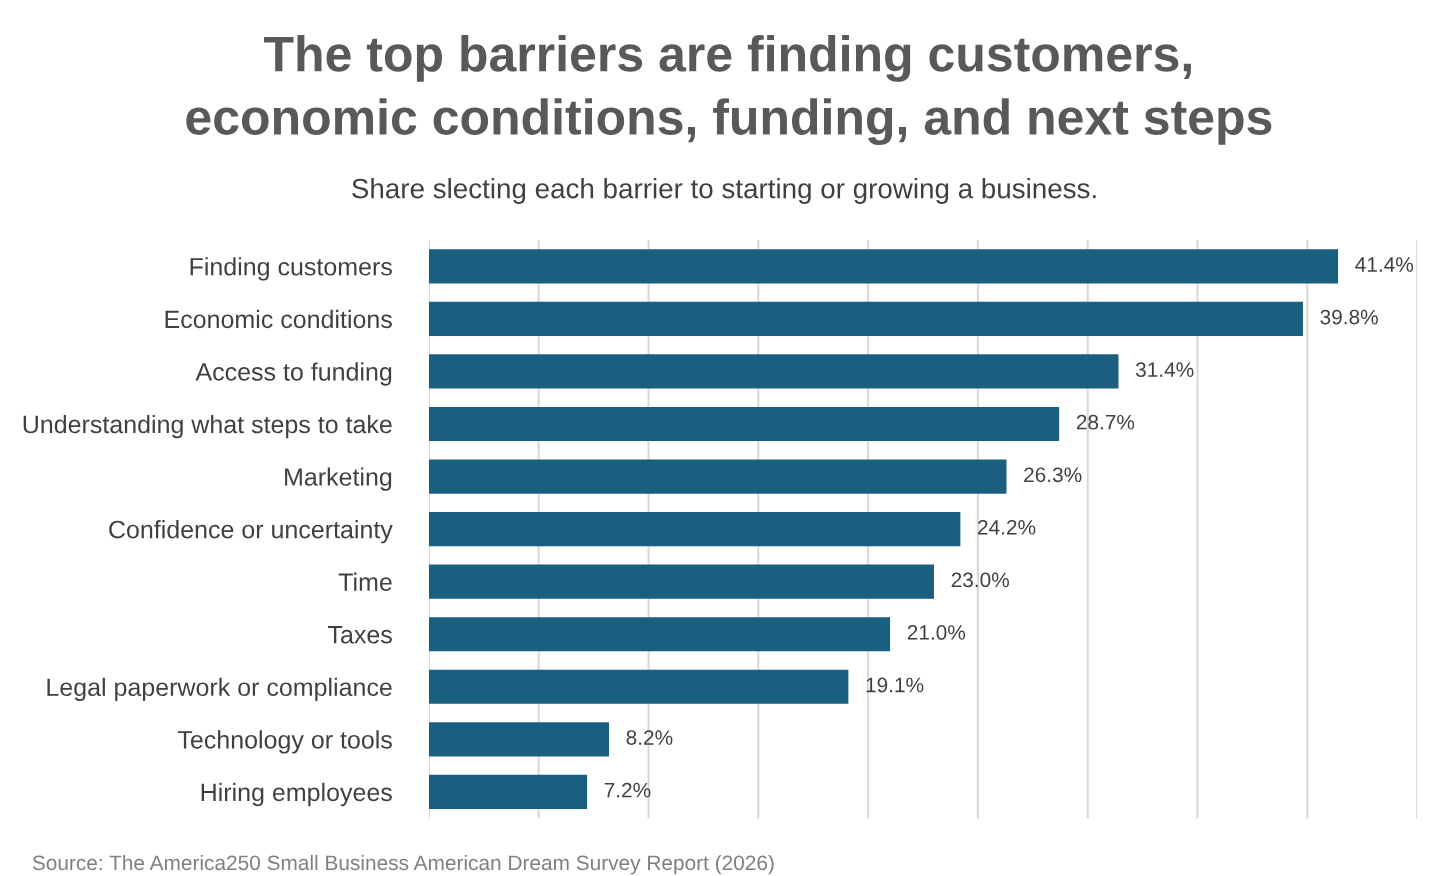 Image resolution: width=1449 pixels, height=876 pixels. What do you see at coordinates (278, 319) in the screenshot?
I see `y-tick-label: Economic conditions` at bounding box center [278, 319].